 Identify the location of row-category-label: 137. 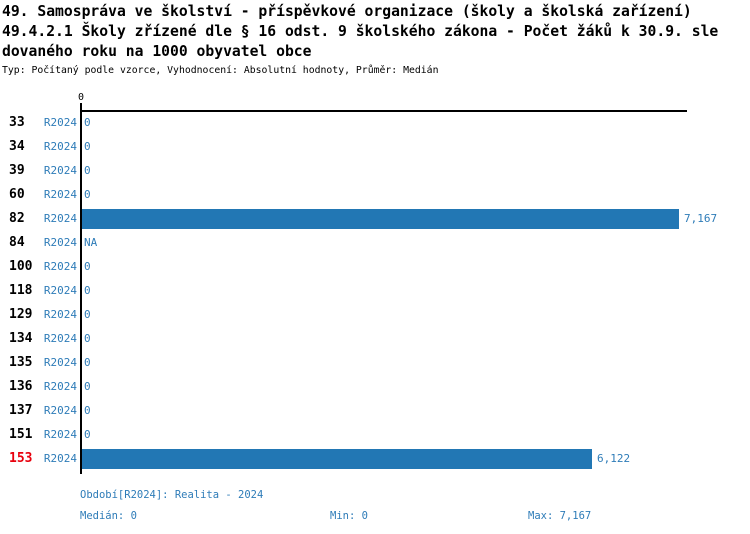
(21, 410).